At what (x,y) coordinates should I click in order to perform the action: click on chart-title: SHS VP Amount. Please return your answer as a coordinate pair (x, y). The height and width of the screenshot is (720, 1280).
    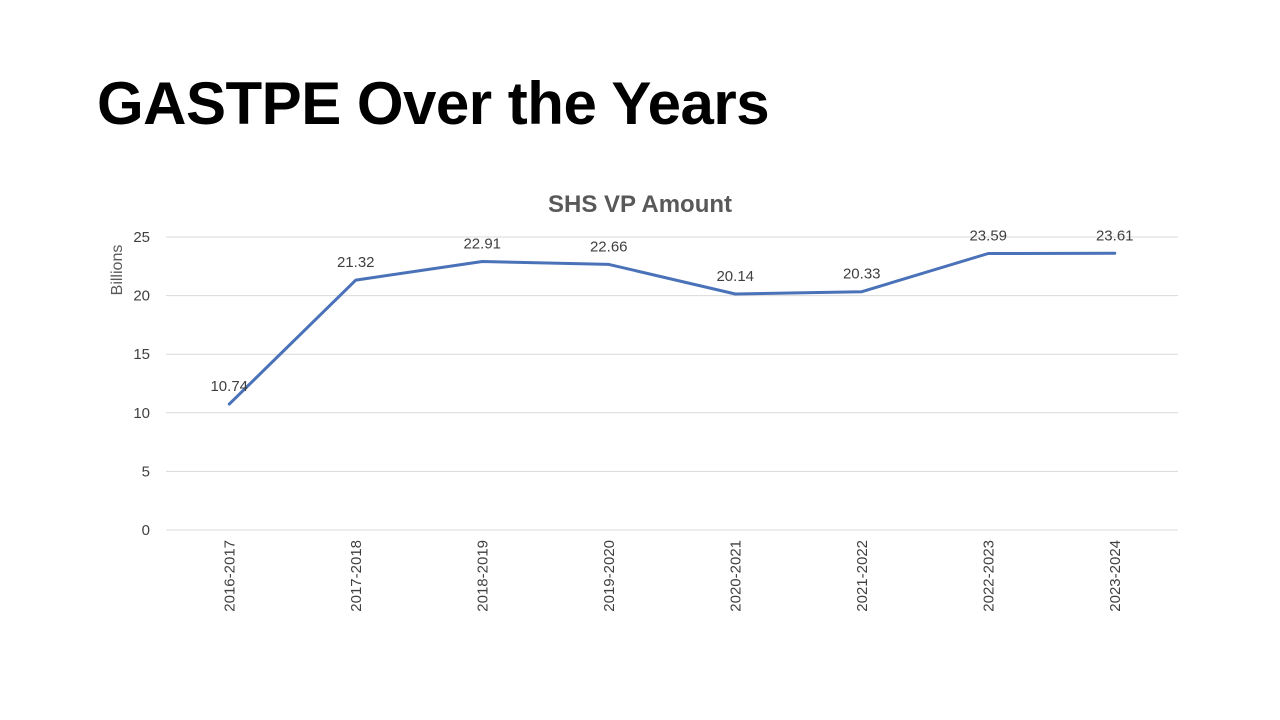
    Looking at the image, I should click on (640, 204).